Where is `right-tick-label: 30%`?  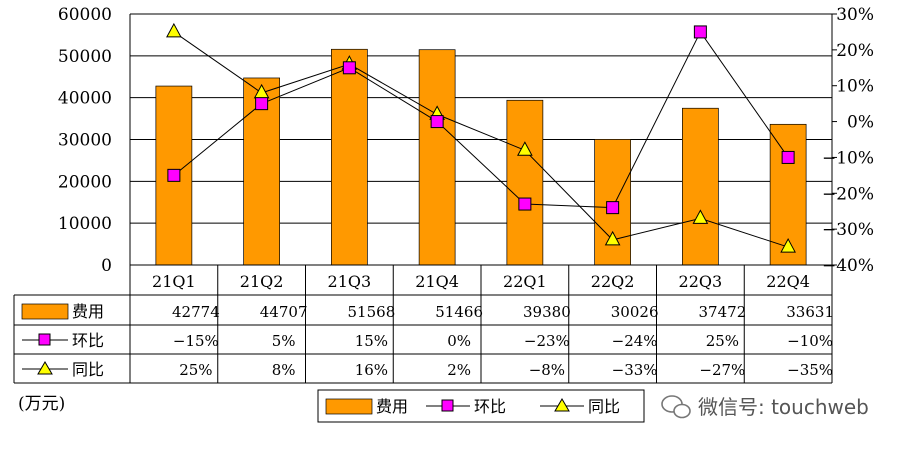
right-tick-label: 30% is located at coordinates (855, 15).